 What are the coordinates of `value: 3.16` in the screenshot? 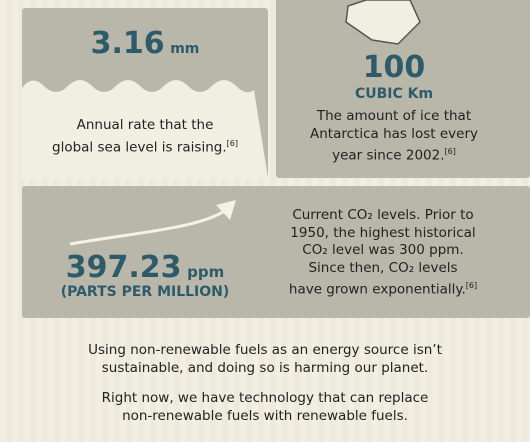 It's located at (127, 43).